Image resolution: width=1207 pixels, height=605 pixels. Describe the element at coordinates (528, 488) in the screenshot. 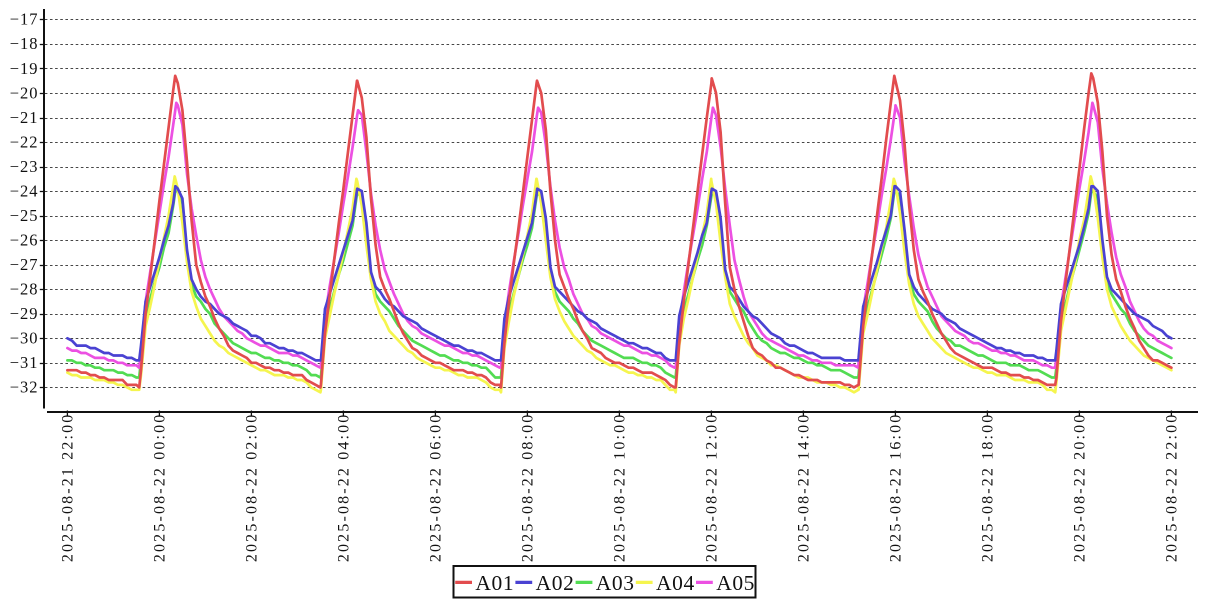

I see `svg-text: 2025-08-22 08:00` at that location.